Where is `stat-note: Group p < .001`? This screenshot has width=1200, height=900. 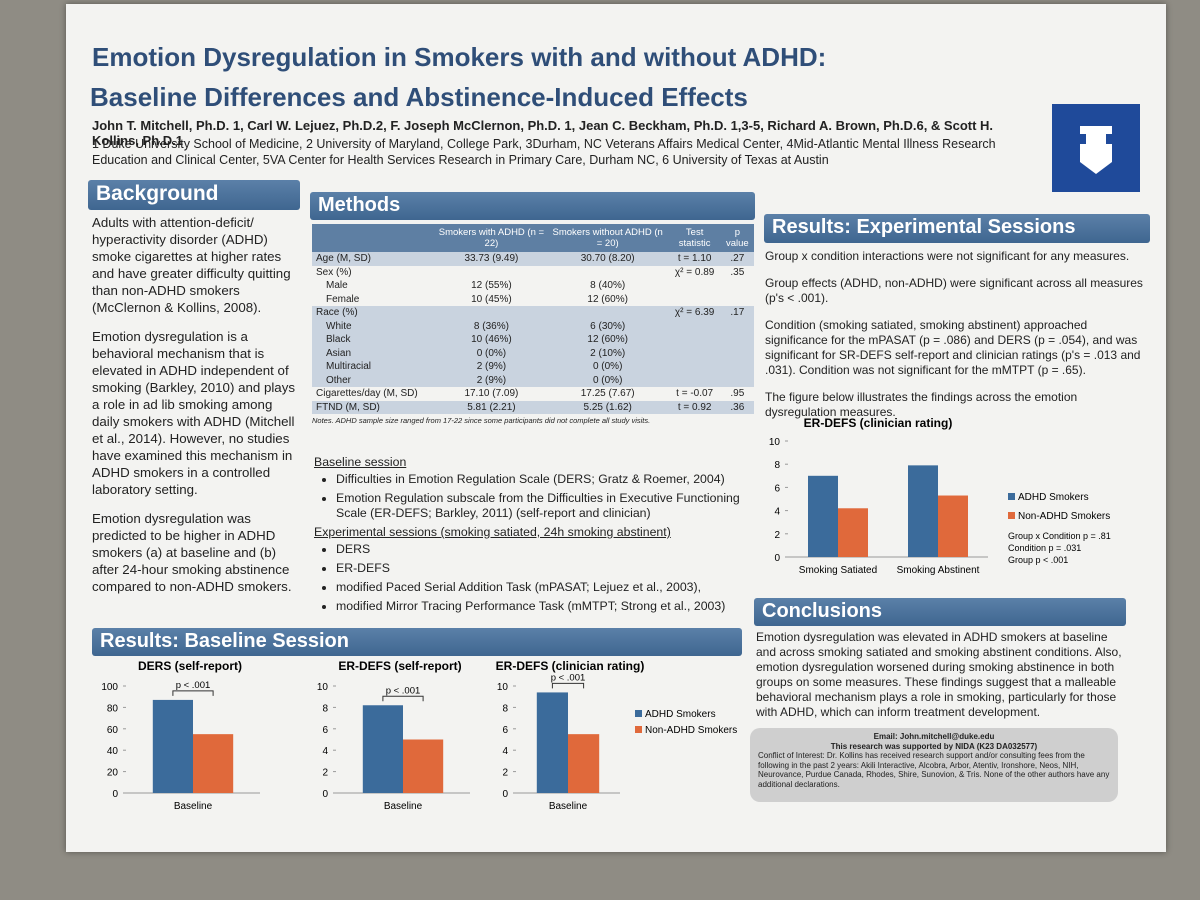 stat-note: Group p < .001 is located at coordinates (1038, 560).